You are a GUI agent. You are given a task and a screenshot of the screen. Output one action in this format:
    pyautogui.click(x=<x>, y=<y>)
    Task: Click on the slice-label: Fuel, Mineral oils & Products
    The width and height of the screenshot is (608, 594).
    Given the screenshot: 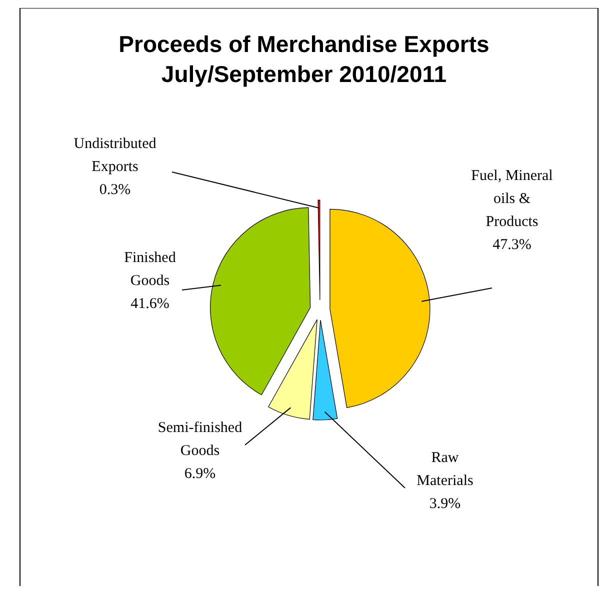 What is the action you would take?
    pyautogui.click(x=512, y=199)
    